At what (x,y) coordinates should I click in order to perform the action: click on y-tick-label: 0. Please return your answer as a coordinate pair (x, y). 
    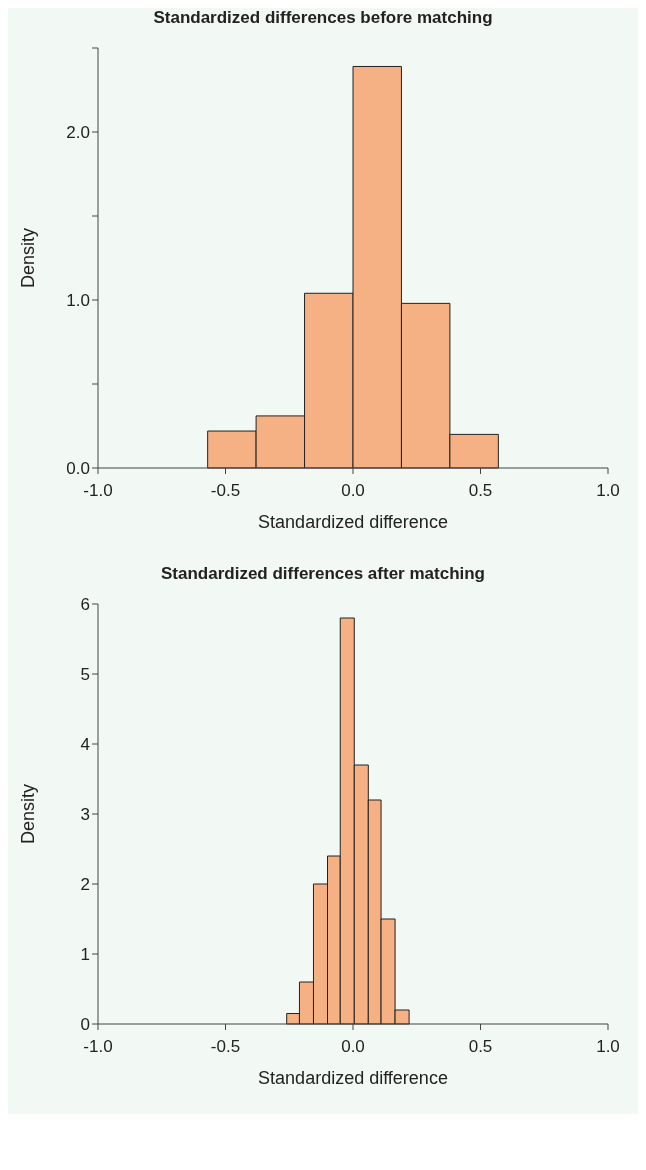
    Looking at the image, I should click on (85, 1025).